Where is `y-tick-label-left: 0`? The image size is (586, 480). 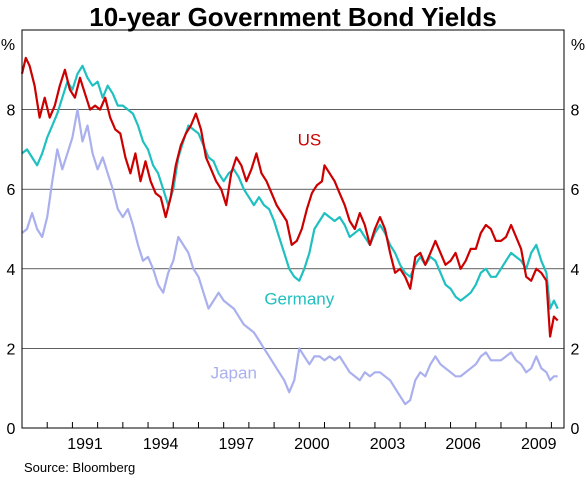
y-tick-label-left: 0 is located at coordinates (11, 429).